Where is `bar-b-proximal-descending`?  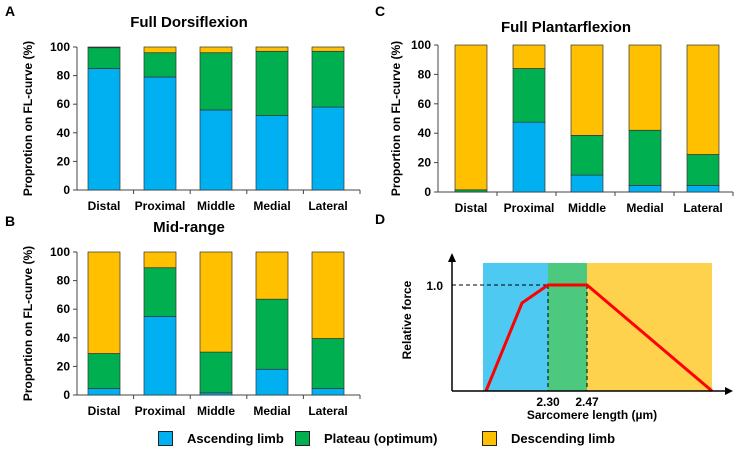 bar-b-proximal-descending is located at coordinates (160, 260).